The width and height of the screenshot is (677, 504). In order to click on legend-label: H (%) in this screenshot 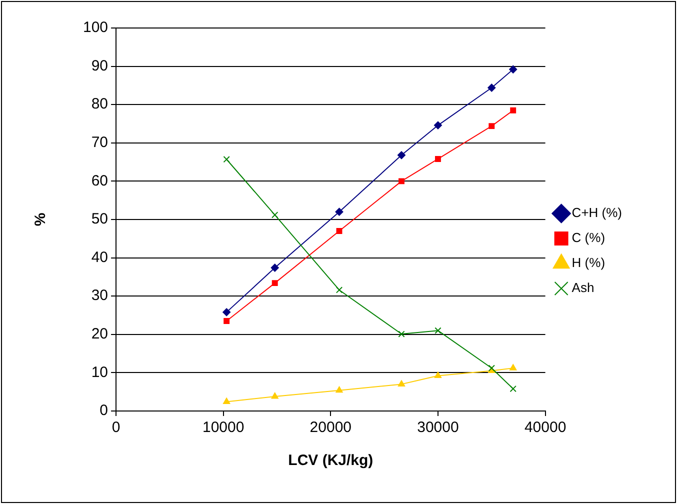, I will do `click(589, 262)`.